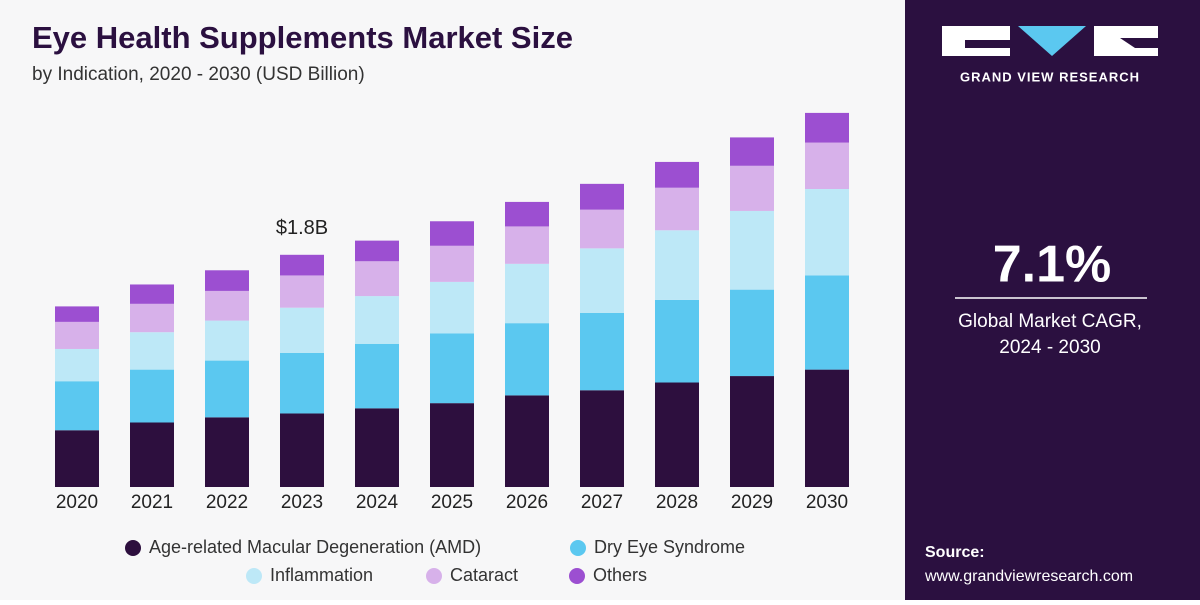 This screenshot has width=1200, height=605. What do you see at coordinates (669, 547) in the screenshot?
I see `legend-label: Dry Eye Syndrome` at bounding box center [669, 547].